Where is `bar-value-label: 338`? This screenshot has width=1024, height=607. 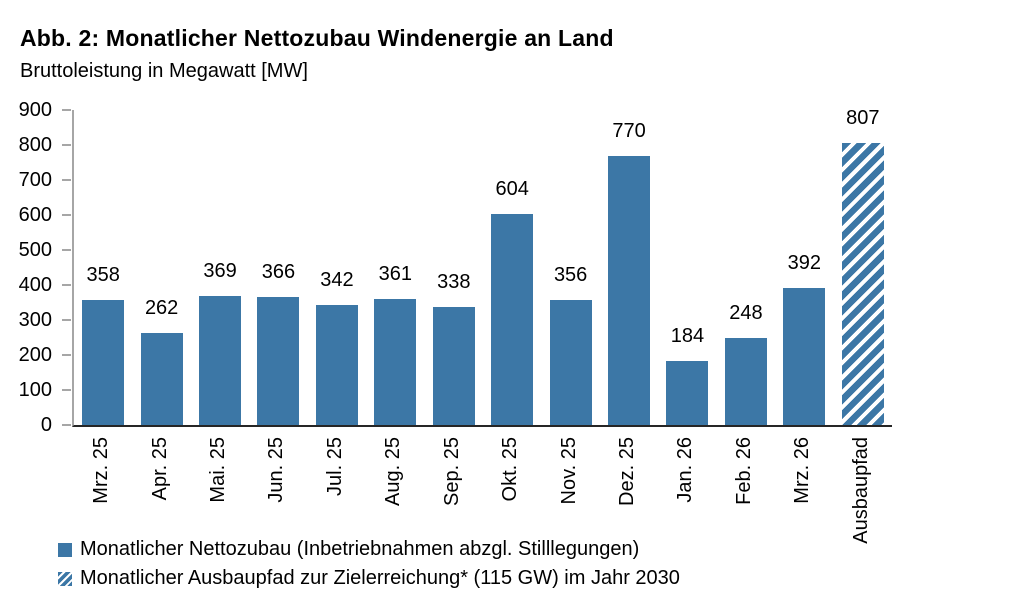
bar-value-label: 338 is located at coordinates (454, 281).